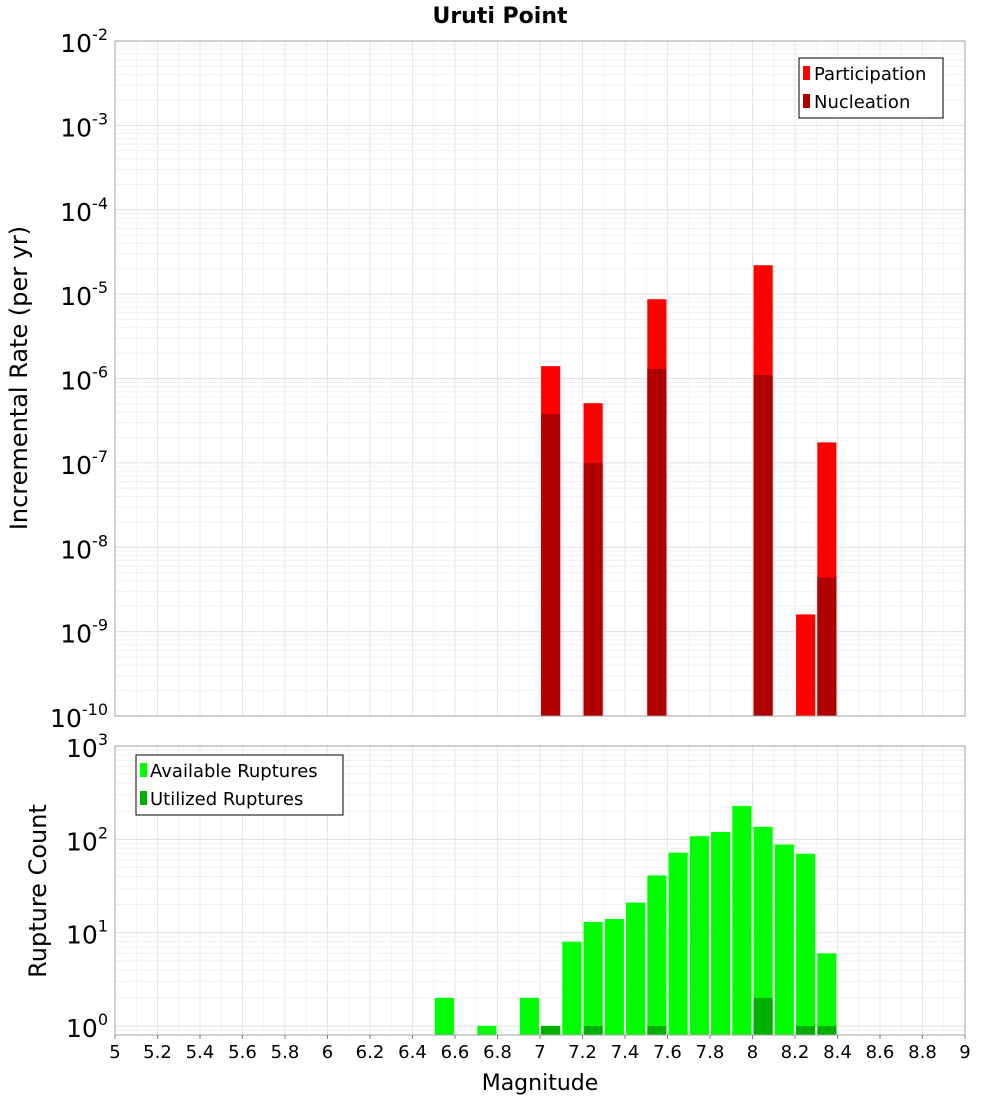  I want to click on x-tick-label: 8.6, so click(880, 1052).